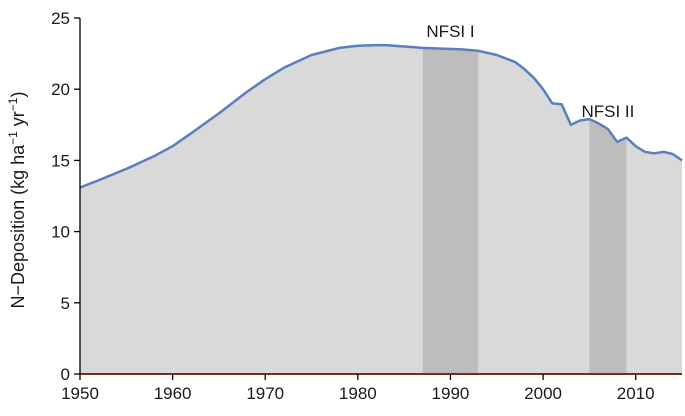  I want to click on x-axis: 1950 1960 1970 1980 1990 2000 2010, so click(358, 388).